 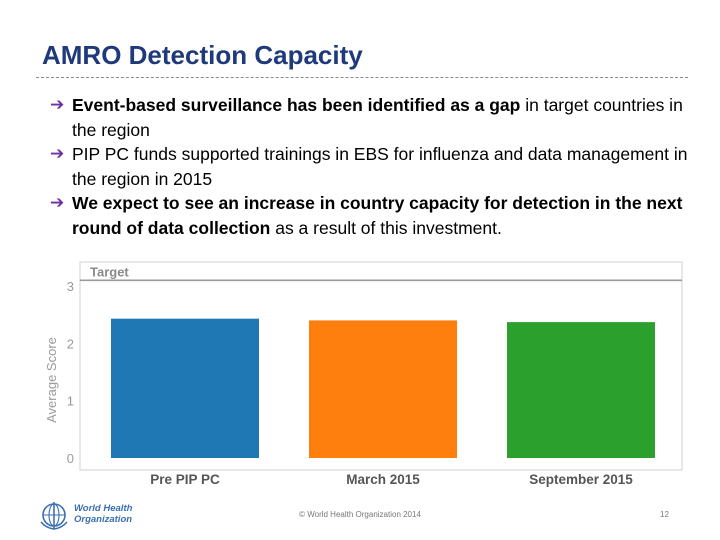 What do you see at coordinates (54, 516) in the screenshot?
I see `who-emblem-icon` at bounding box center [54, 516].